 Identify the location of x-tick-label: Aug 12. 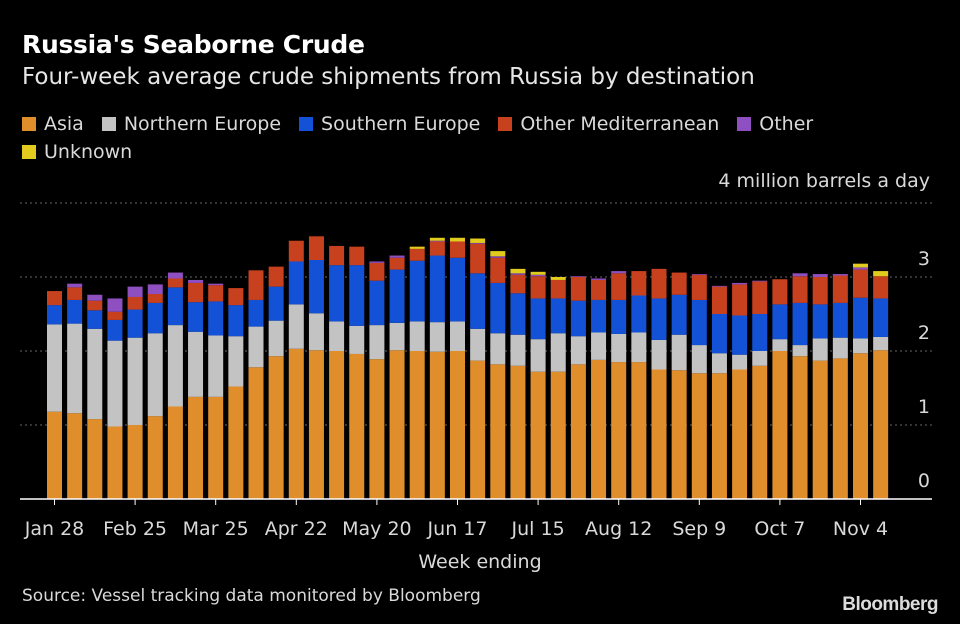
(618, 529).